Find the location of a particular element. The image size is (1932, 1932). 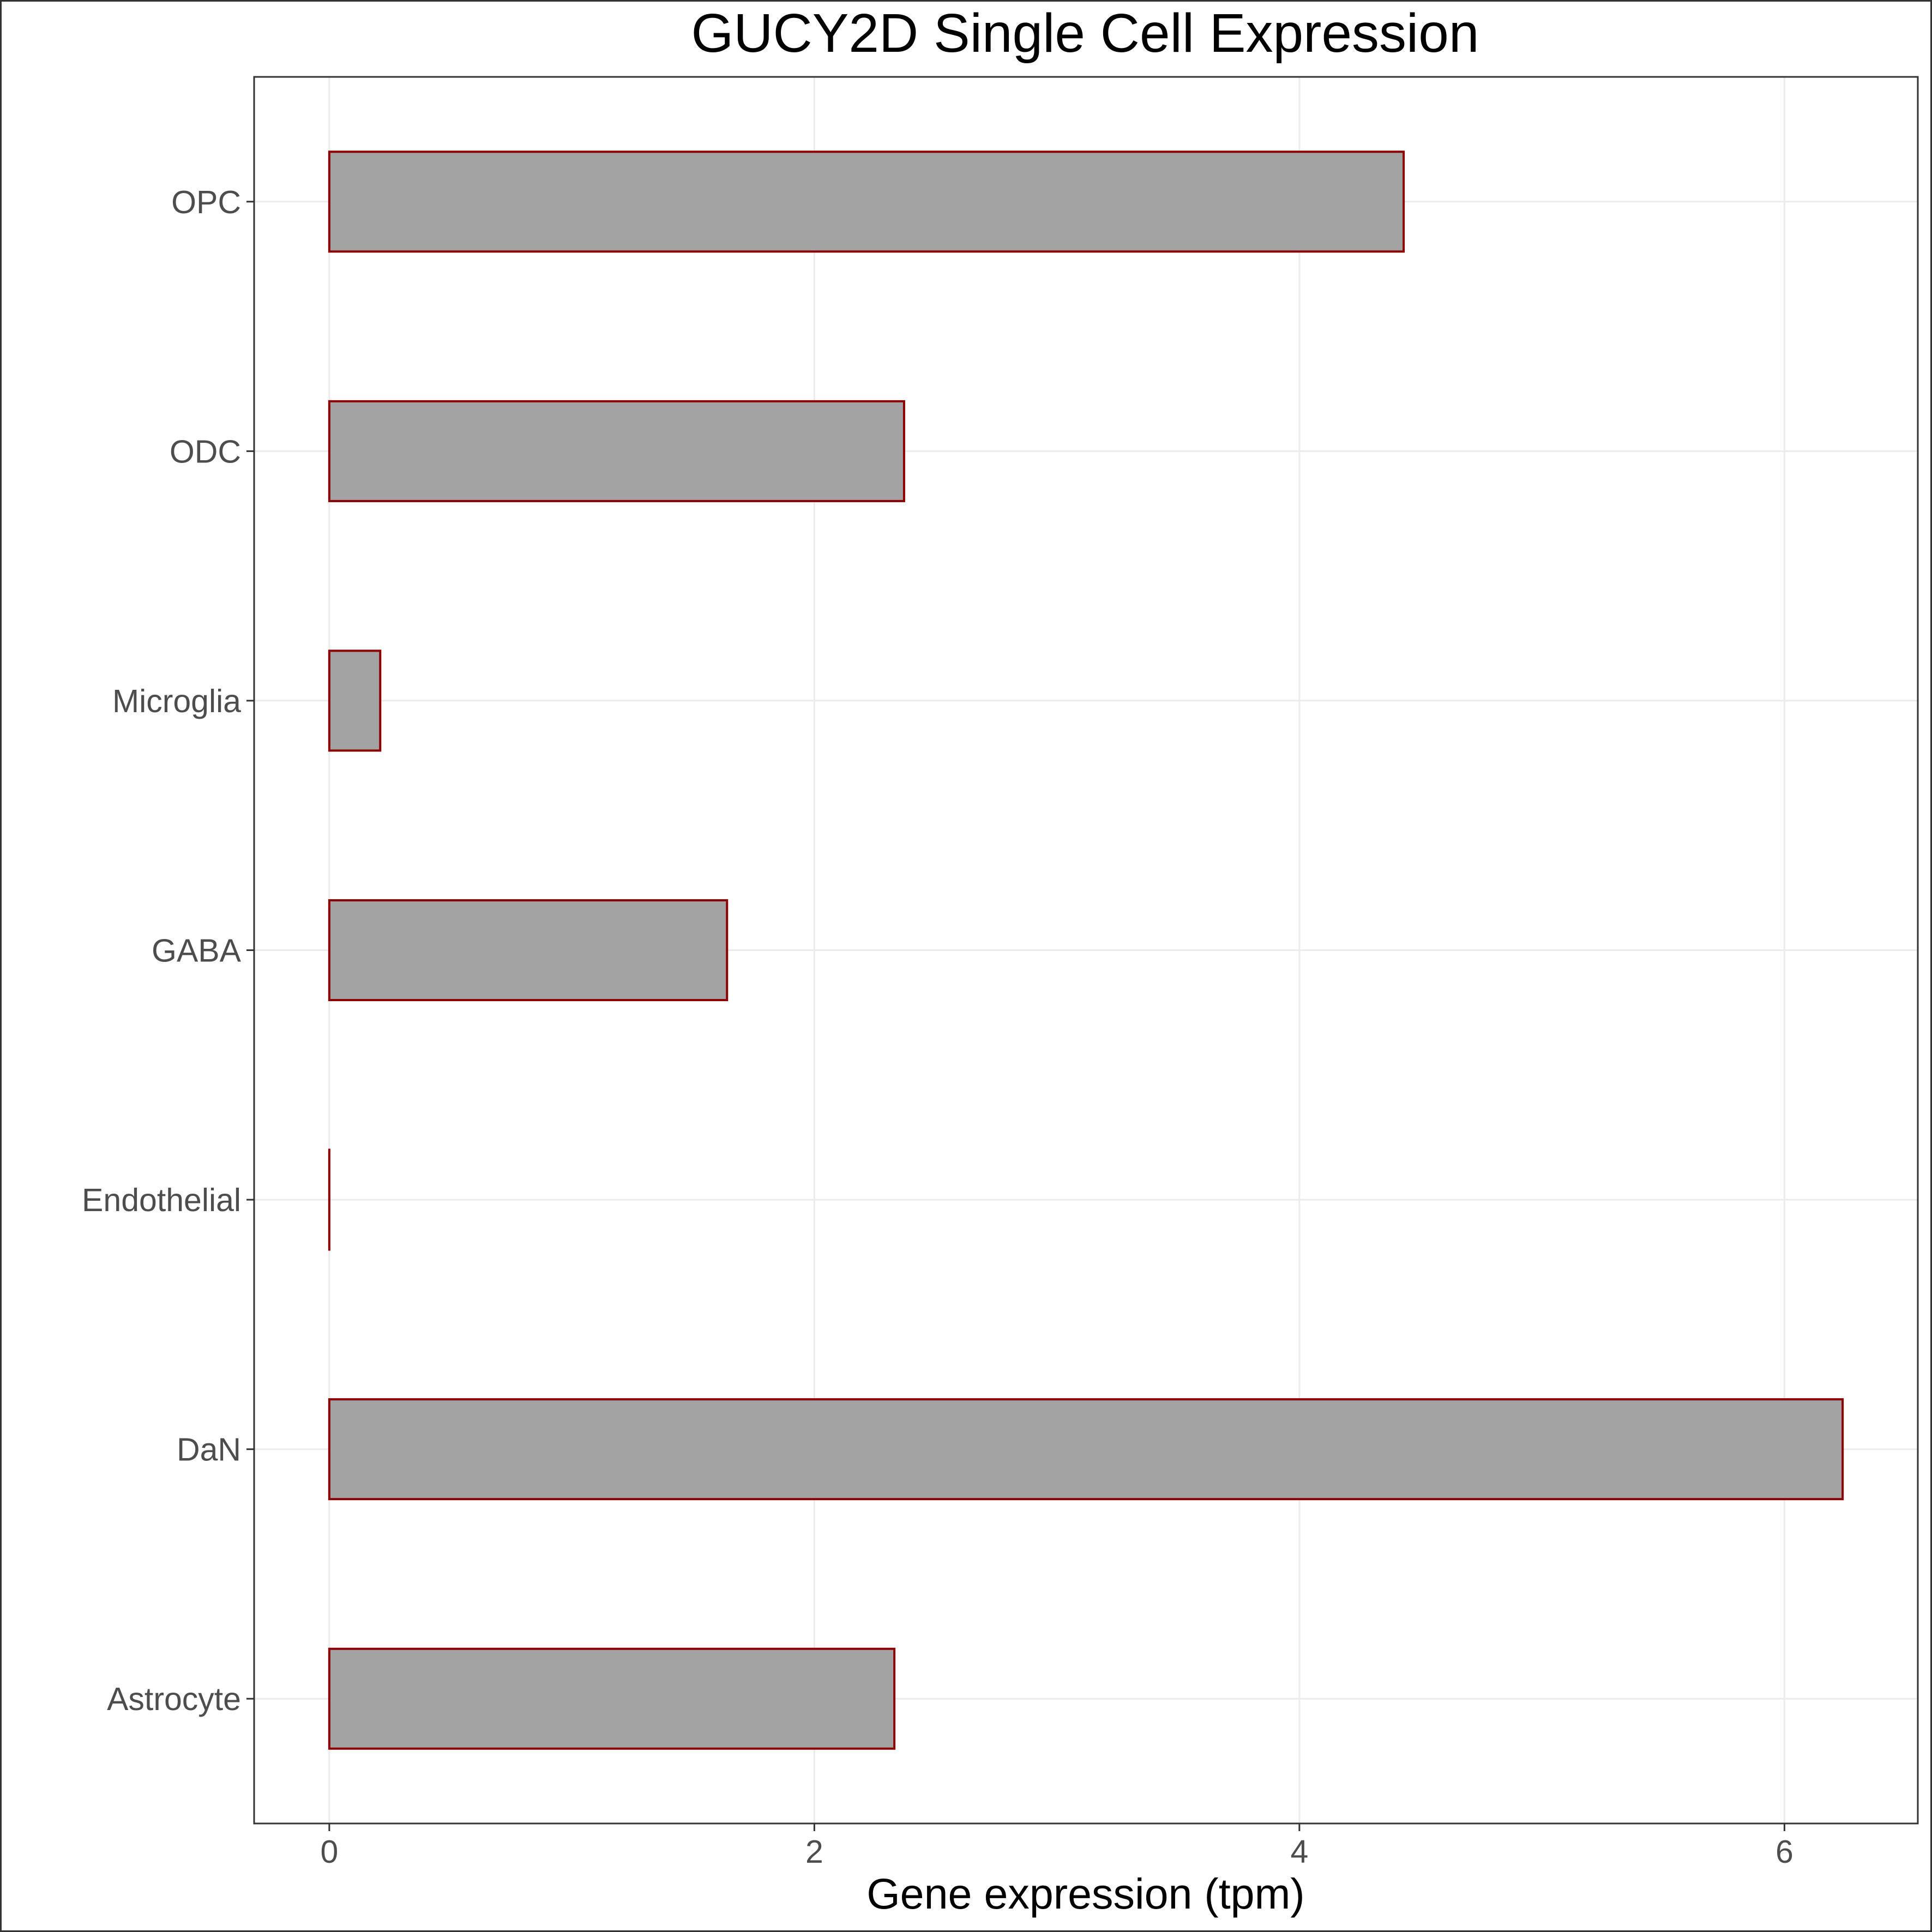

x-tick-label-4: 4 is located at coordinates (1299, 1852).